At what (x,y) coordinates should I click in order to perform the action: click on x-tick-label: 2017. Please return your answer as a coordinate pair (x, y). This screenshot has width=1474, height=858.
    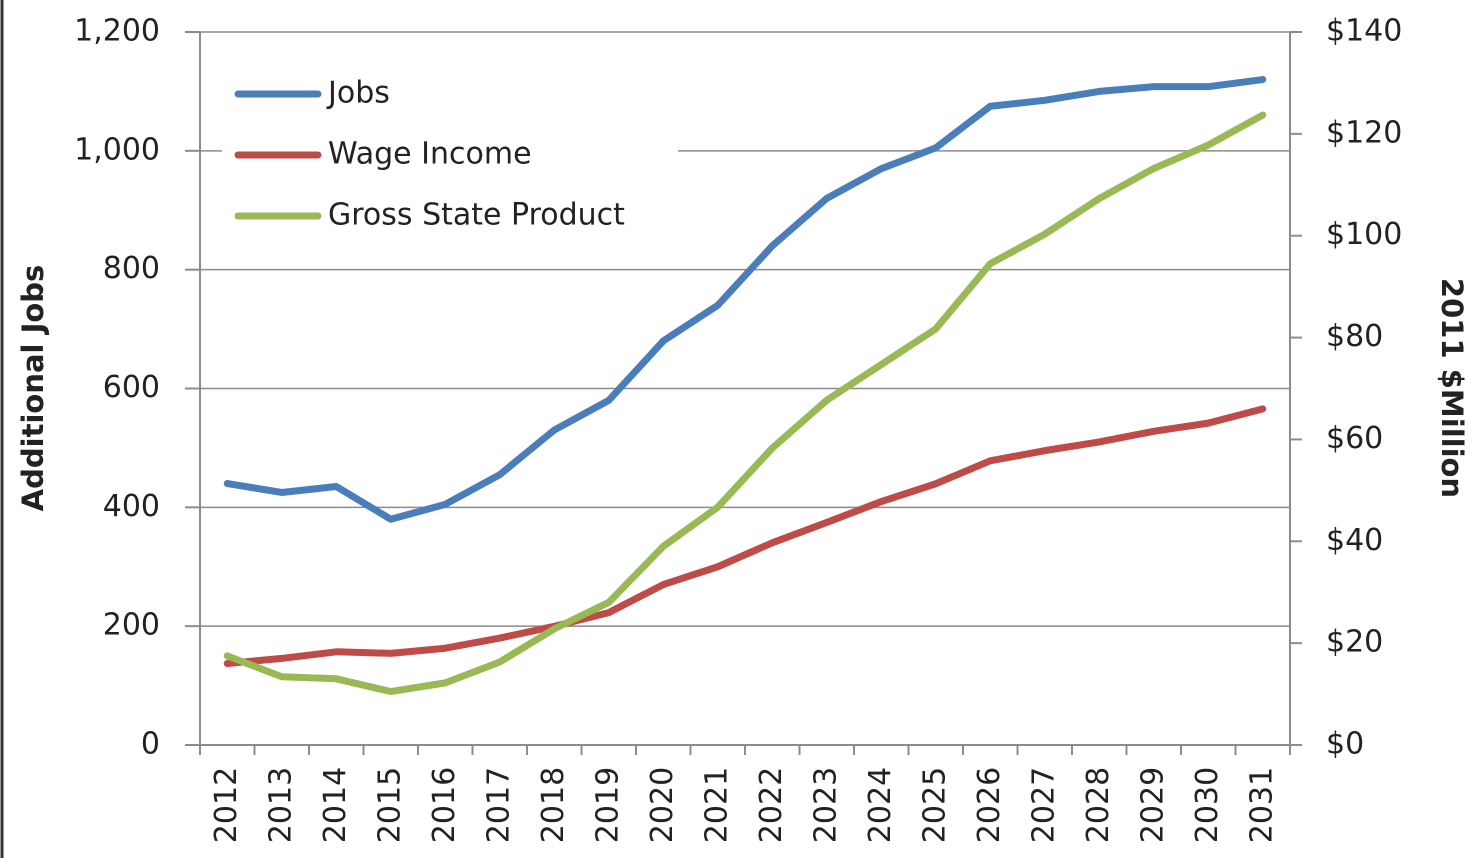
    Looking at the image, I should click on (498, 805).